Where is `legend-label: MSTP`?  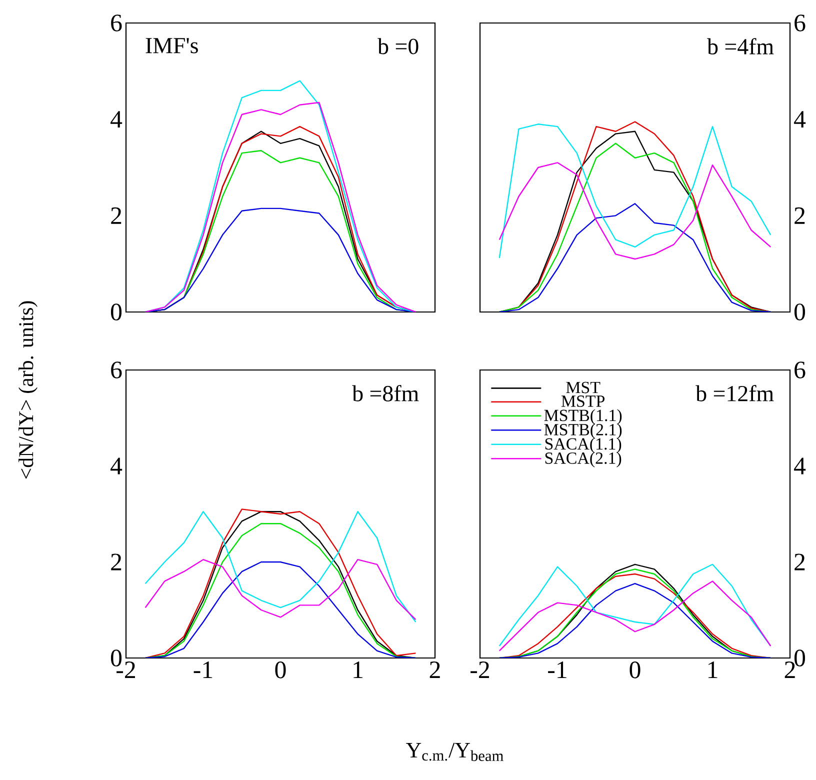 legend-label: MSTP is located at coordinates (583, 401).